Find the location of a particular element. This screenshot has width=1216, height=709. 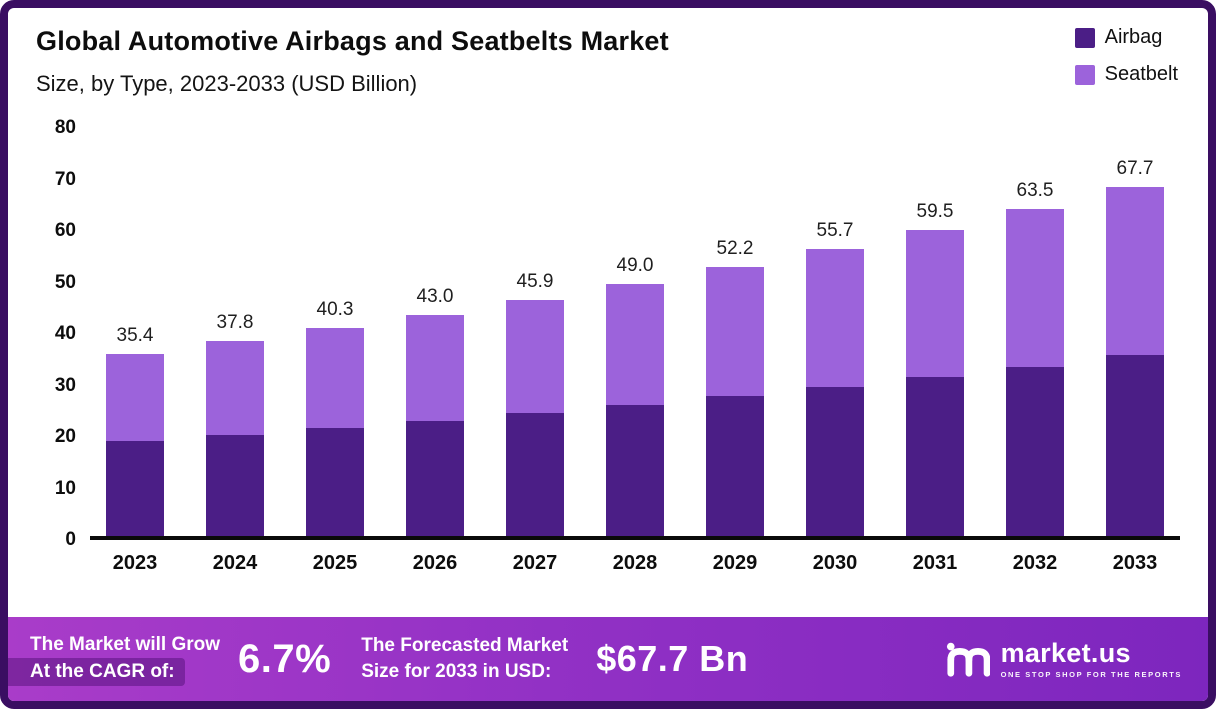

bar-total-label: 59.5 is located at coordinates (935, 211).